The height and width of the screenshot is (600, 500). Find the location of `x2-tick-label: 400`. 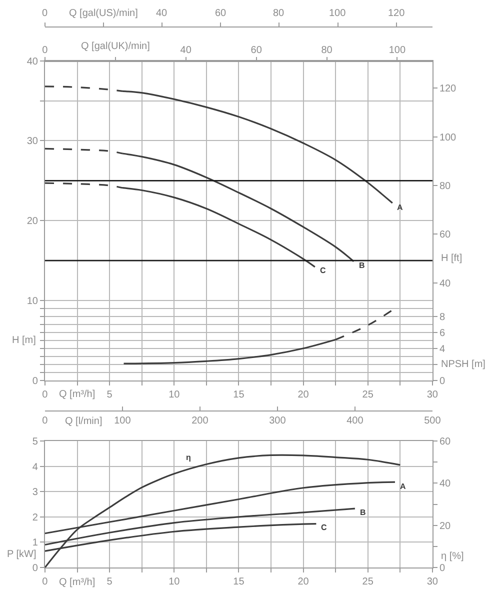

x2-tick-label: 400 is located at coordinates (355, 421).